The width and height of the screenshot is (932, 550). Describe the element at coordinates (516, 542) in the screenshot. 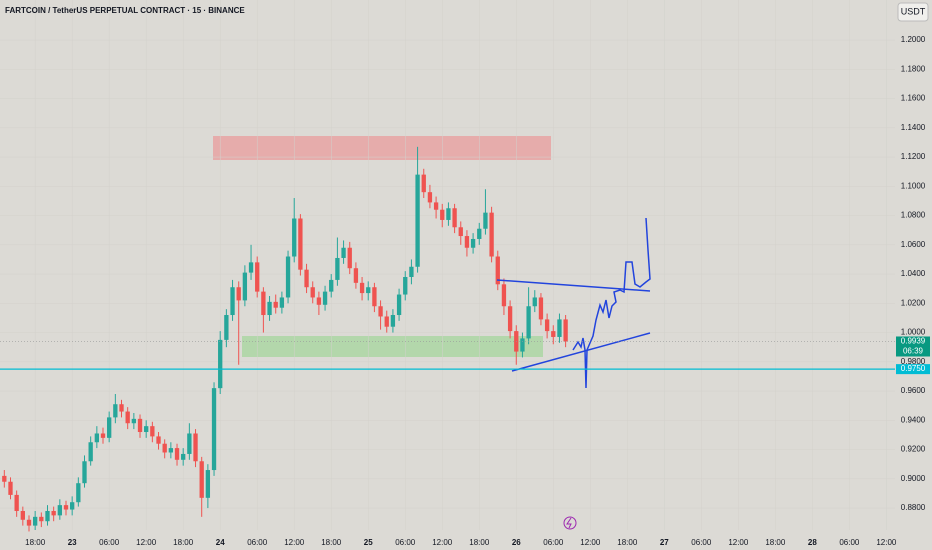

I see `x-tick-label: 26` at that location.